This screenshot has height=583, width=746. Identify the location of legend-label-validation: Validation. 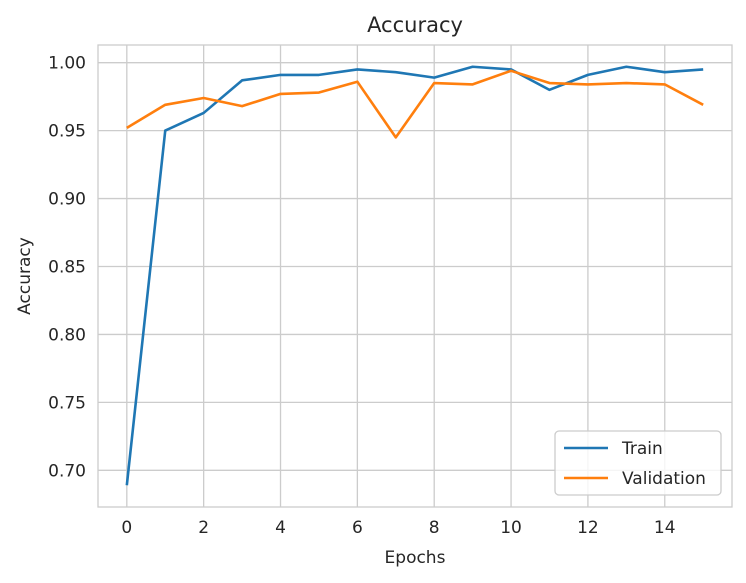
(664, 479).